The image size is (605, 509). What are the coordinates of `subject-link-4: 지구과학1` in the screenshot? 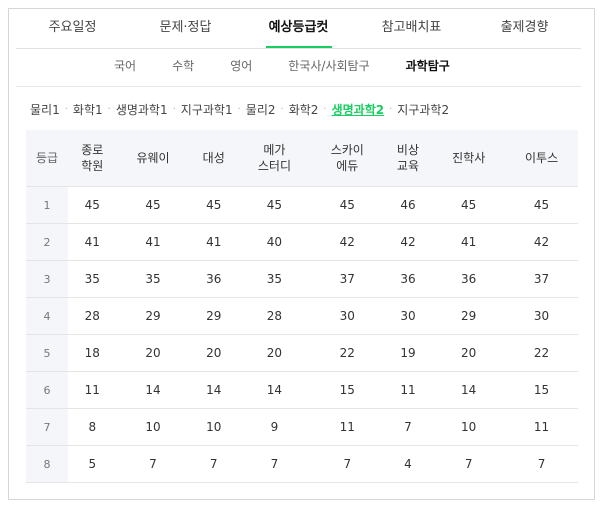 It's located at (206, 109).